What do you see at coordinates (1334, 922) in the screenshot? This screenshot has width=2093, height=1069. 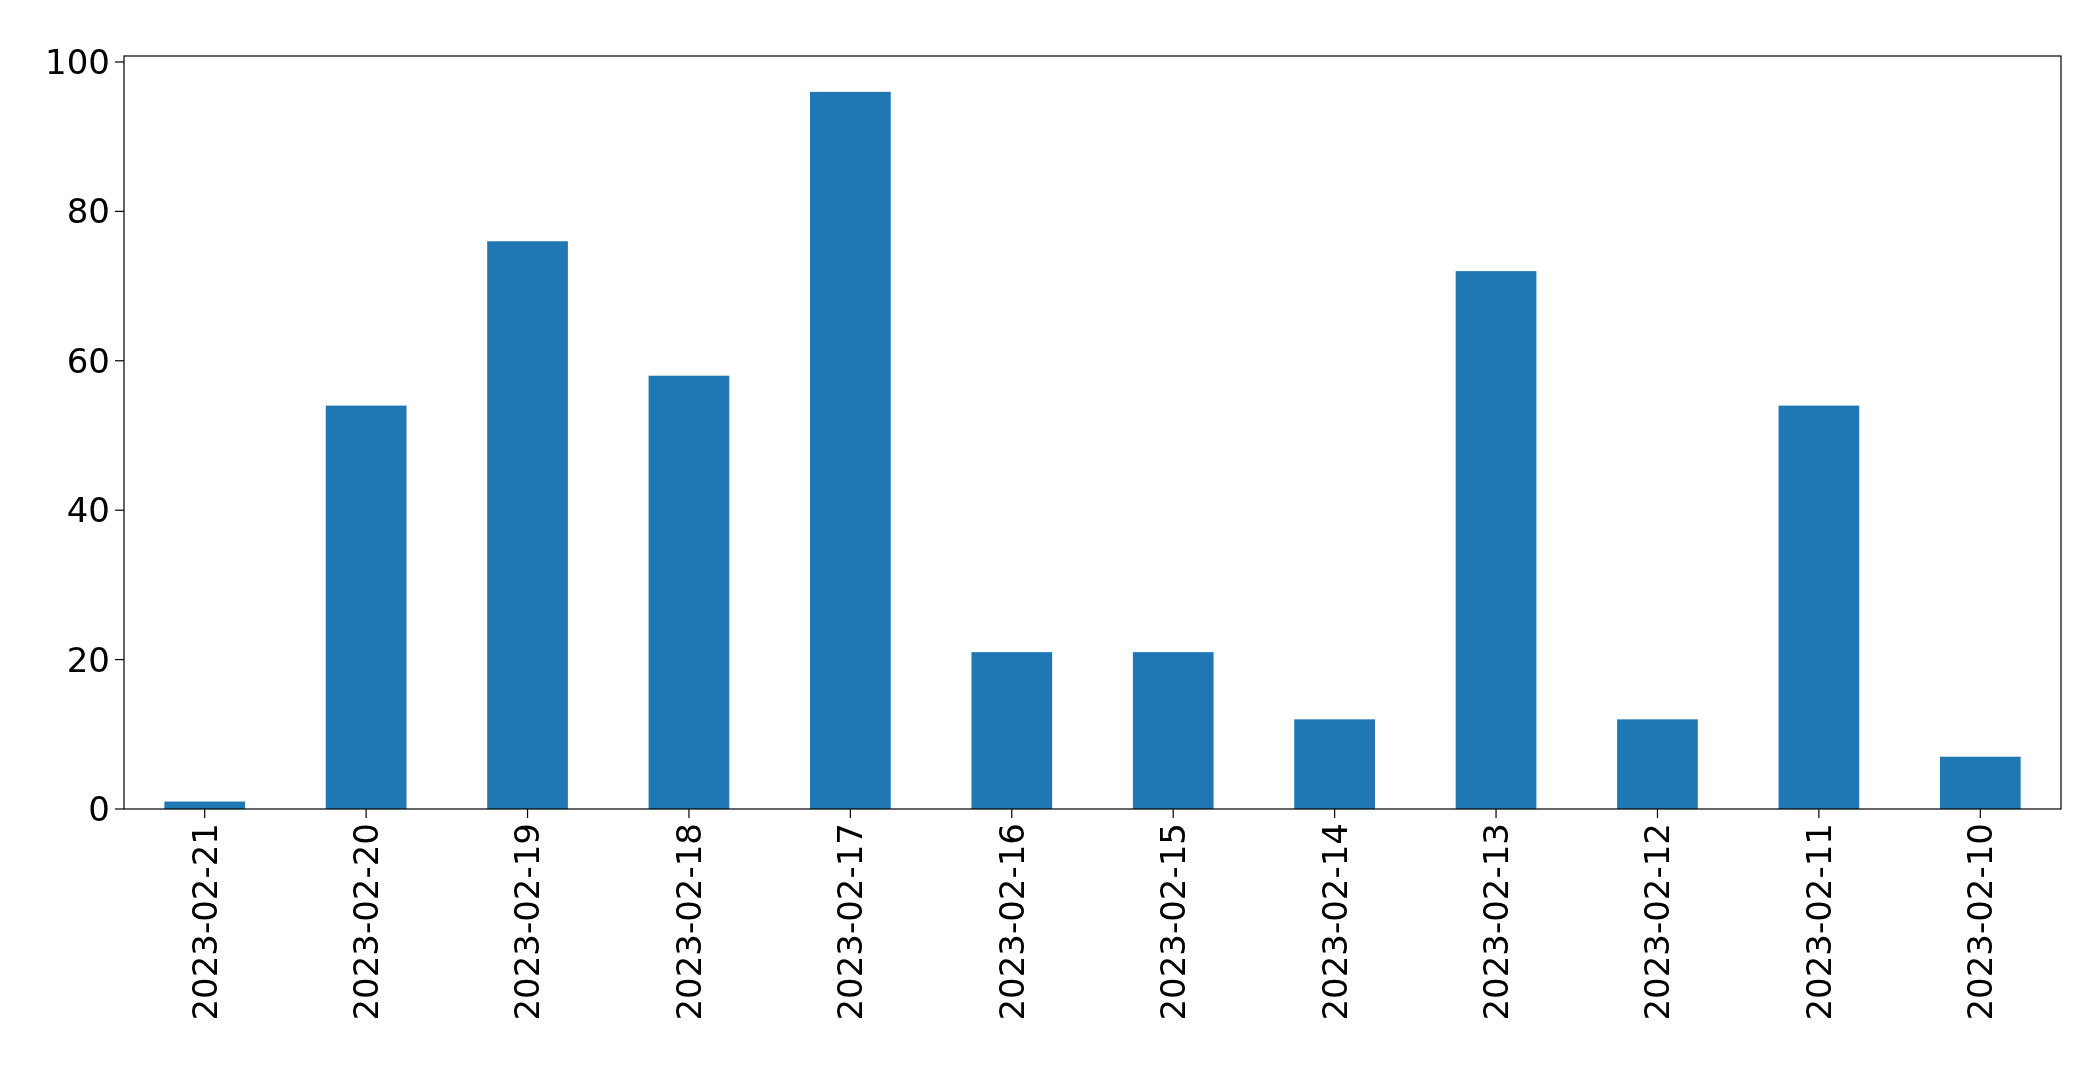 I see `x-tick-label: 2023-02-14` at bounding box center [1334, 922].